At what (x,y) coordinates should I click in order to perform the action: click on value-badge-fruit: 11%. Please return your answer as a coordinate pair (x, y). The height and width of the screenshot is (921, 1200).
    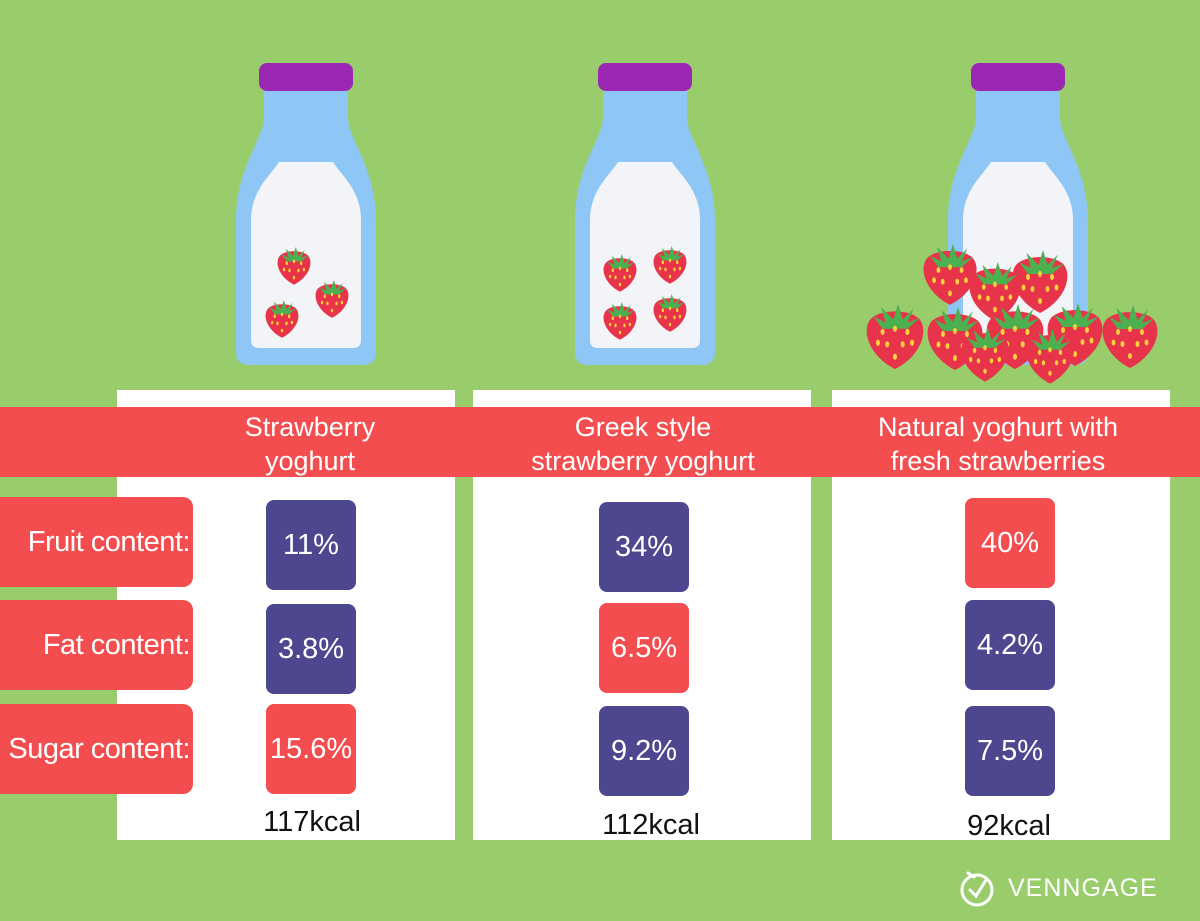
    Looking at the image, I should click on (311, 545).